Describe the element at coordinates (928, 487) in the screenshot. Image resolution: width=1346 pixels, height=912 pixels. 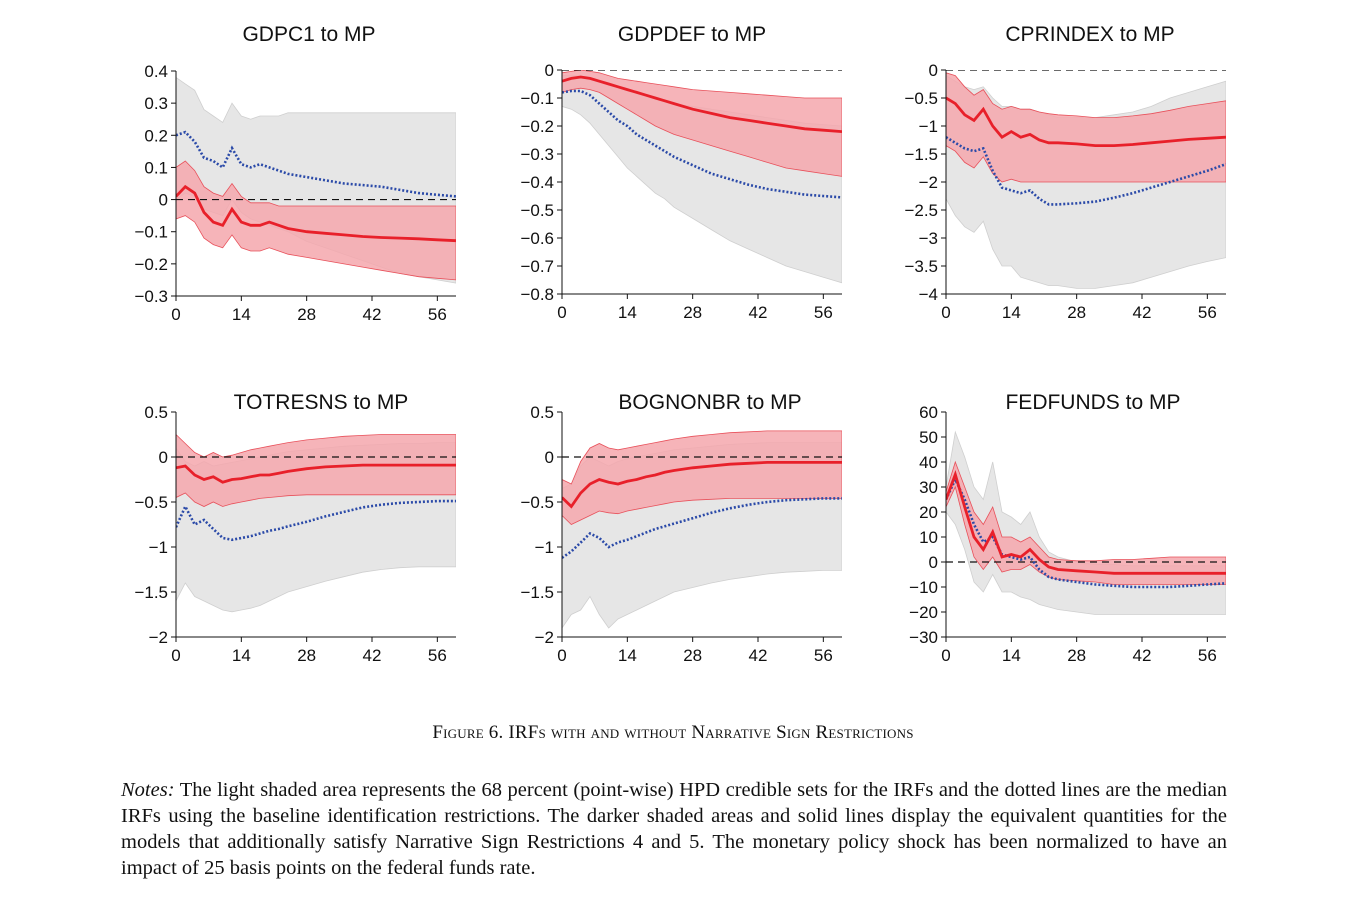
I see `y-tick-label: 30` at that location.